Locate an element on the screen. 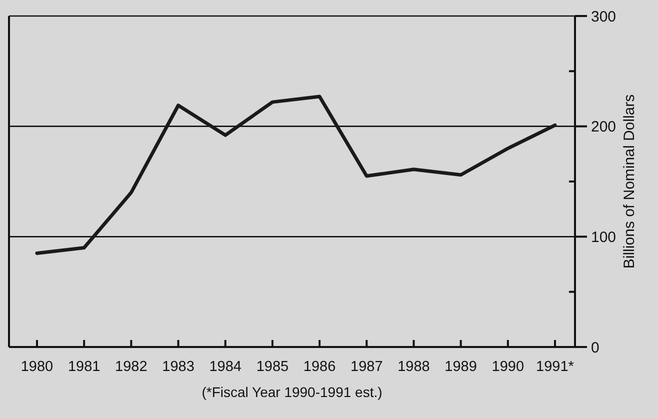 The height and width of the screenshot is (419, 658). y-tick-label: 100 is located at coordinates (603, 237).